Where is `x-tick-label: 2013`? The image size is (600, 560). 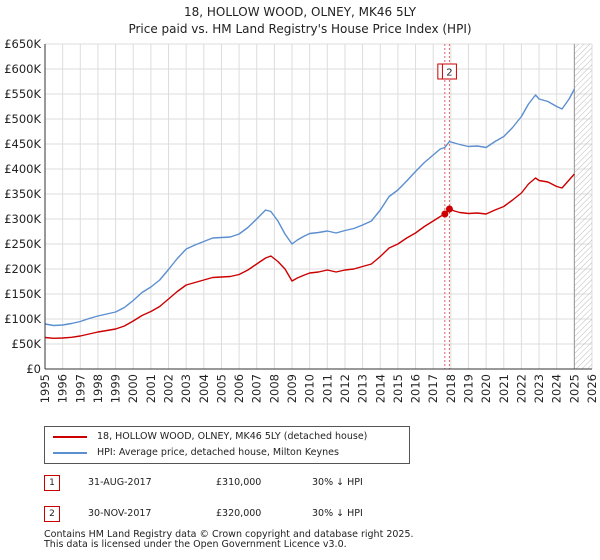 x-tick-label: 2013 is located at coordinates (363, 388).